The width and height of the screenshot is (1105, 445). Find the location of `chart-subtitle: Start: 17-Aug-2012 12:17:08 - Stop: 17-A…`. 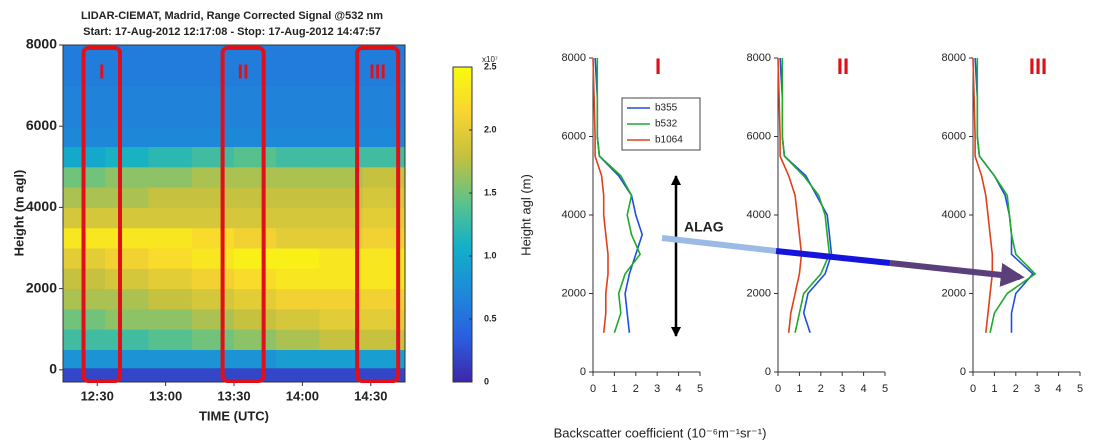

chart-subtitle: Start: 17-Aug-2012 12:17:08 - Stop: 17-A… is located at coordinates (232, 32).